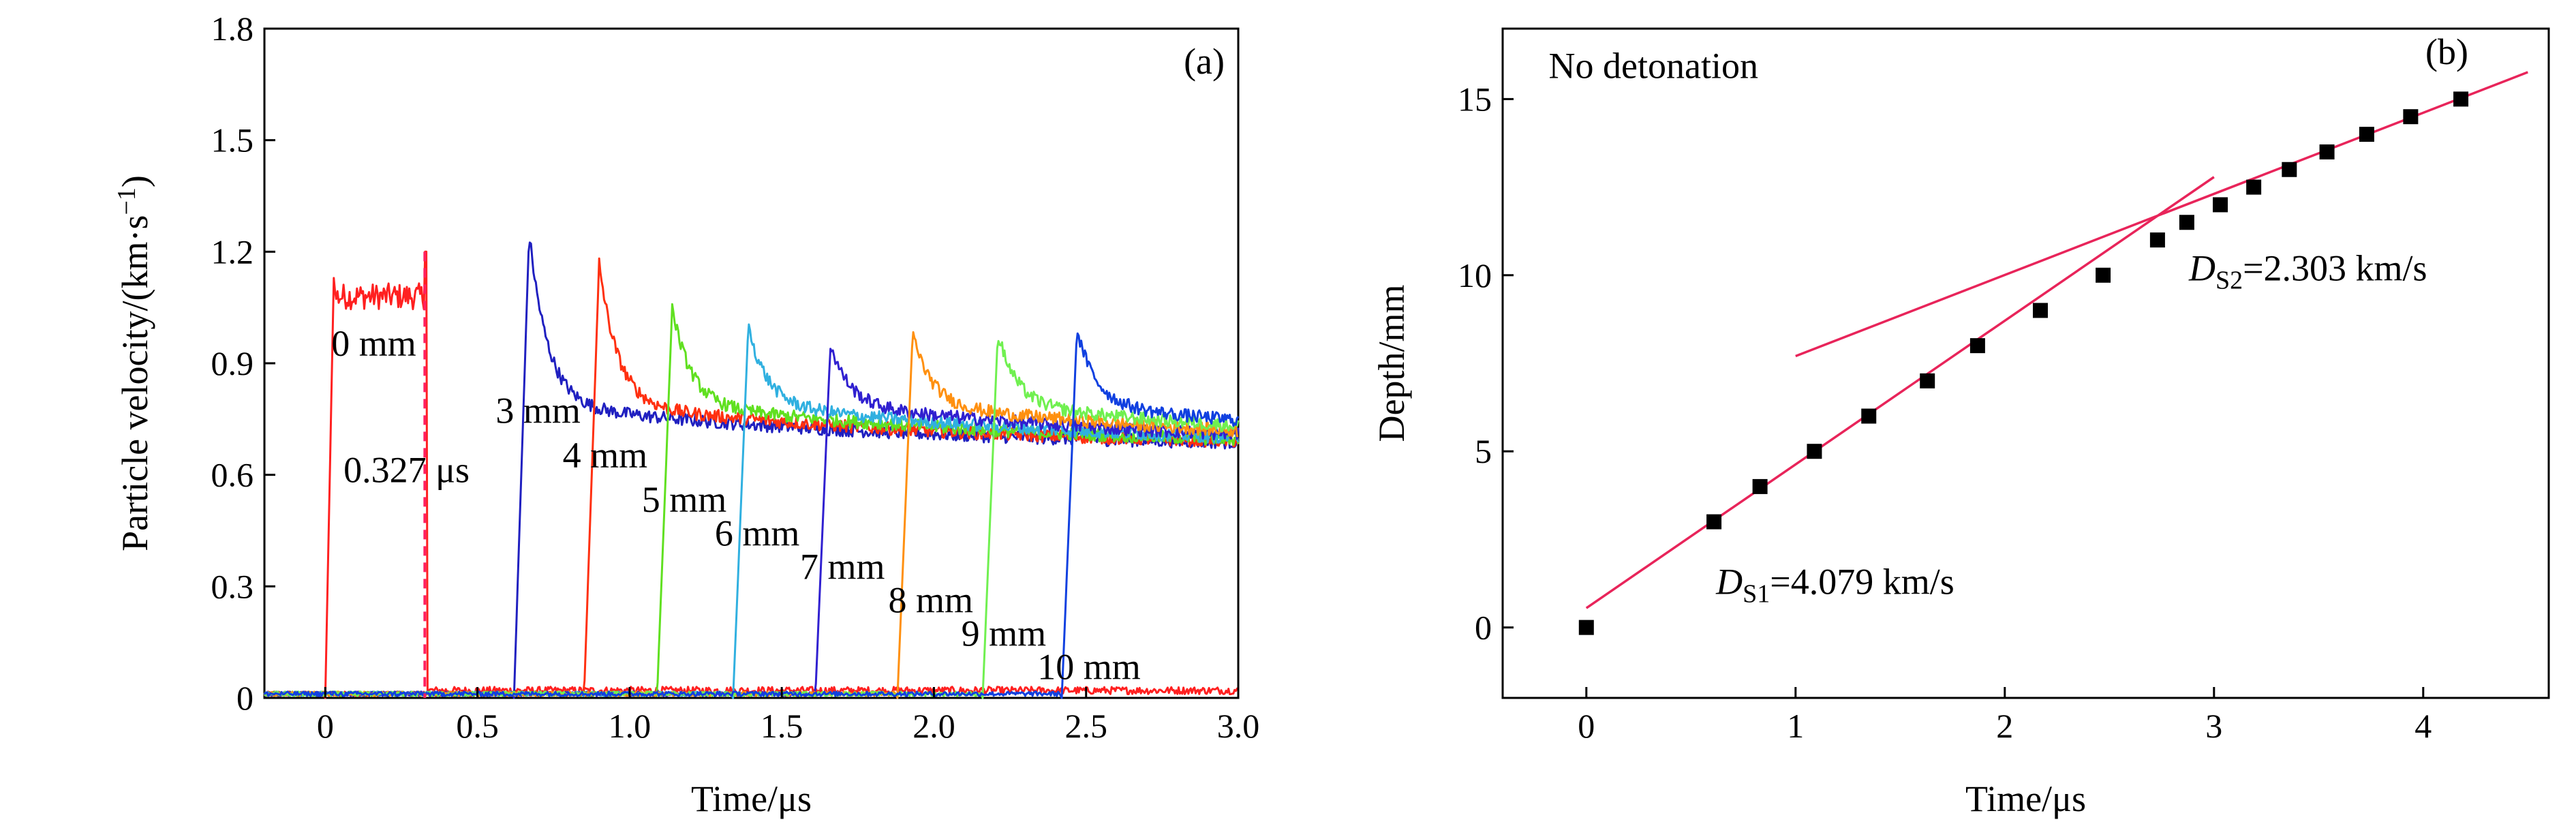 The height and width of the screenshot is (824, 2576). I want to click on panel-b-x-tick-label: 1, so click(1796, 726).